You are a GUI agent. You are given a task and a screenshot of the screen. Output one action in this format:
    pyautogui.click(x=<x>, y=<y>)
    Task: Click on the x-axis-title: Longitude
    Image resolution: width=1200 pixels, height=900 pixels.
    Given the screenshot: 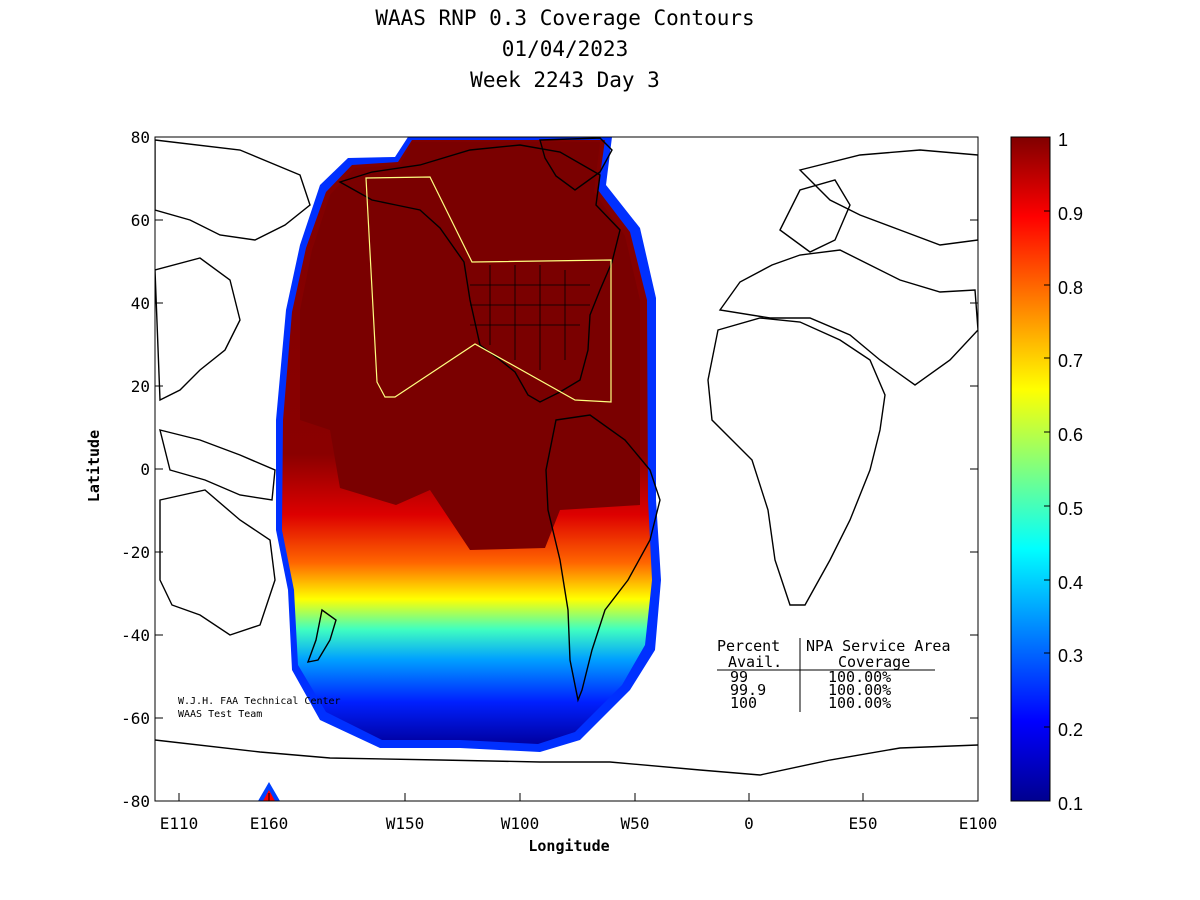 What is the action you would take?
    pyautogui.click(x=568, y=846)
    